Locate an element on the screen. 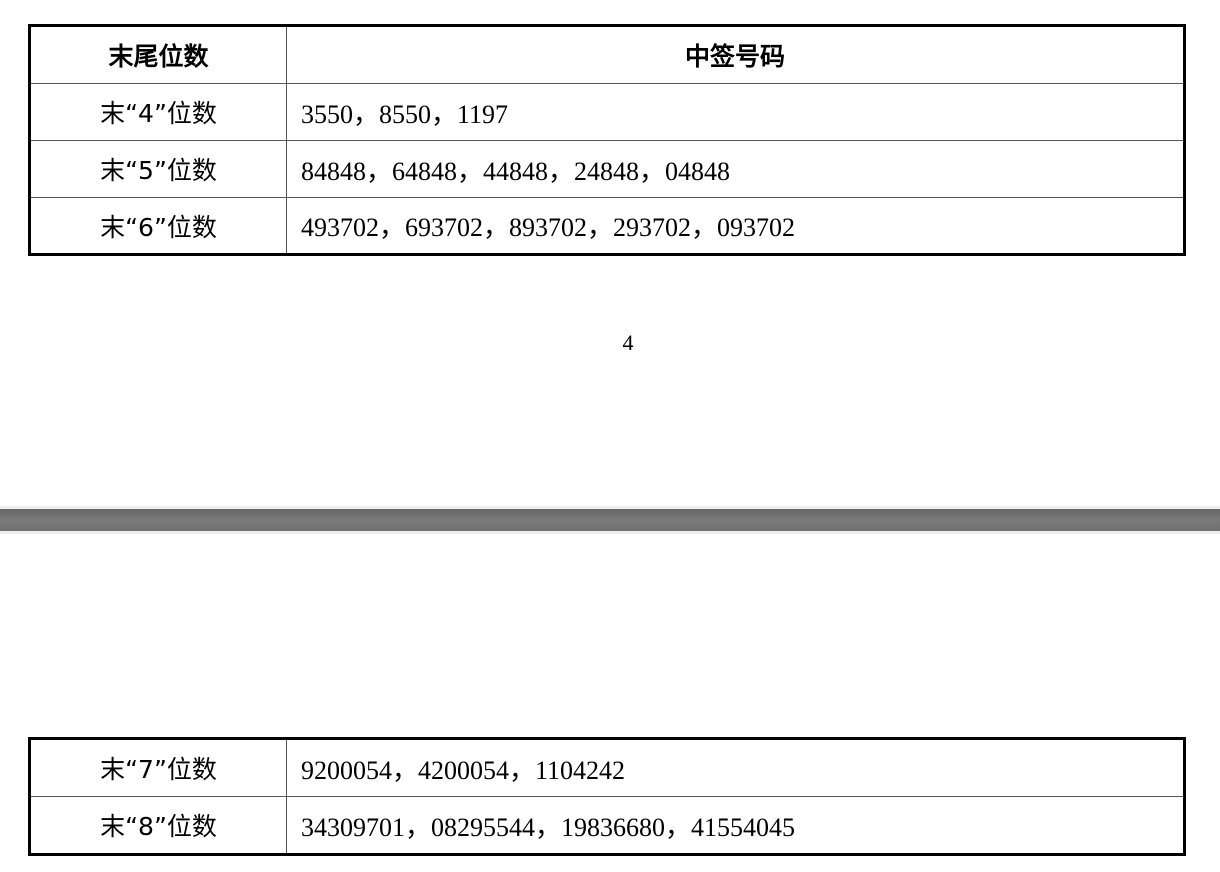 The height and width of the screenshot is (872, 1220). table-row: 末“7”位数 9200054，4200054，1104242 is located at coordinates (607, 767).